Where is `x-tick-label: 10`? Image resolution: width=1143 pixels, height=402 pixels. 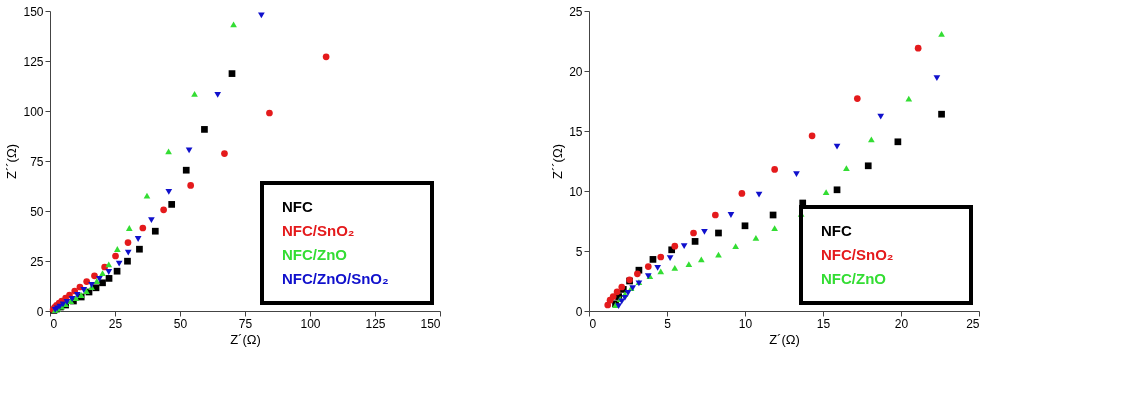
x-tick-label: 10 is located at coordinates (745, 323).